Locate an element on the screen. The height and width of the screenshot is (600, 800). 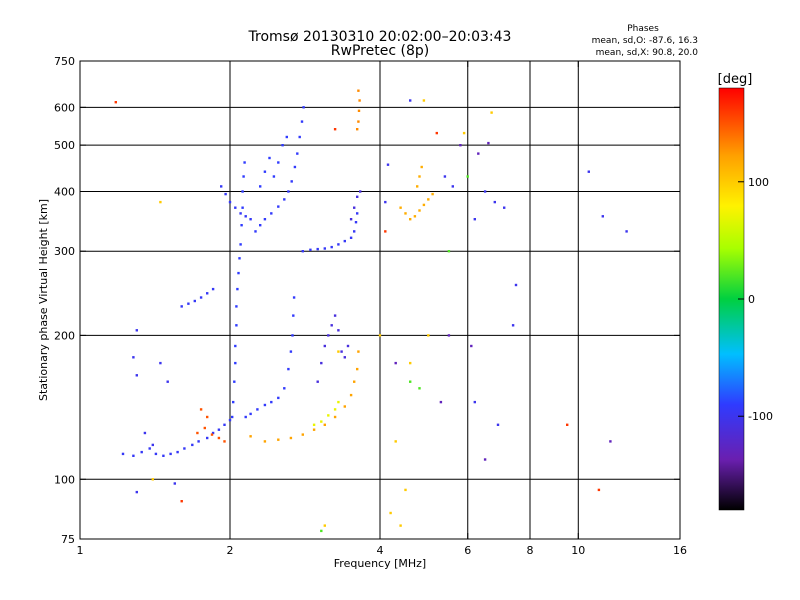
colorbar-tick-label: -100 is located at coordinates (760, 416).